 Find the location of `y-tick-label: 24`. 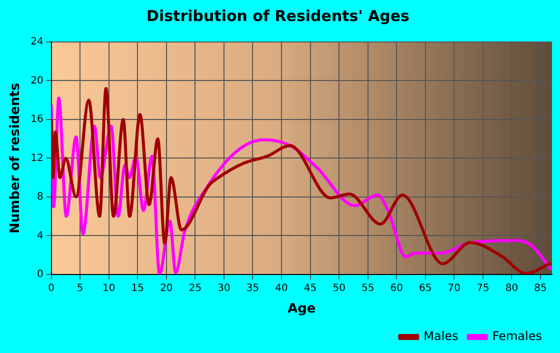

y-tick-label: 24 is located at coordinates (37, 42).